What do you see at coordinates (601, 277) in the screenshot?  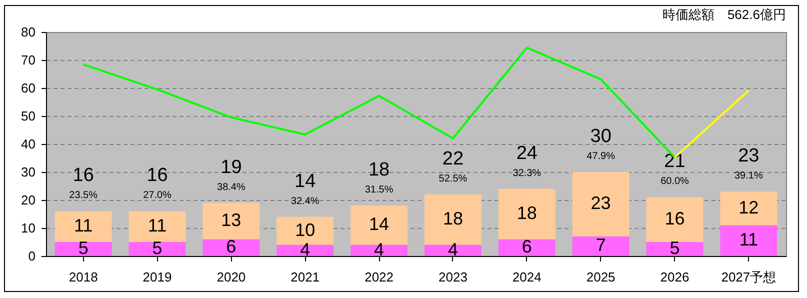 I see `x-tick-label: 2025` at bounding box center [601, 277].